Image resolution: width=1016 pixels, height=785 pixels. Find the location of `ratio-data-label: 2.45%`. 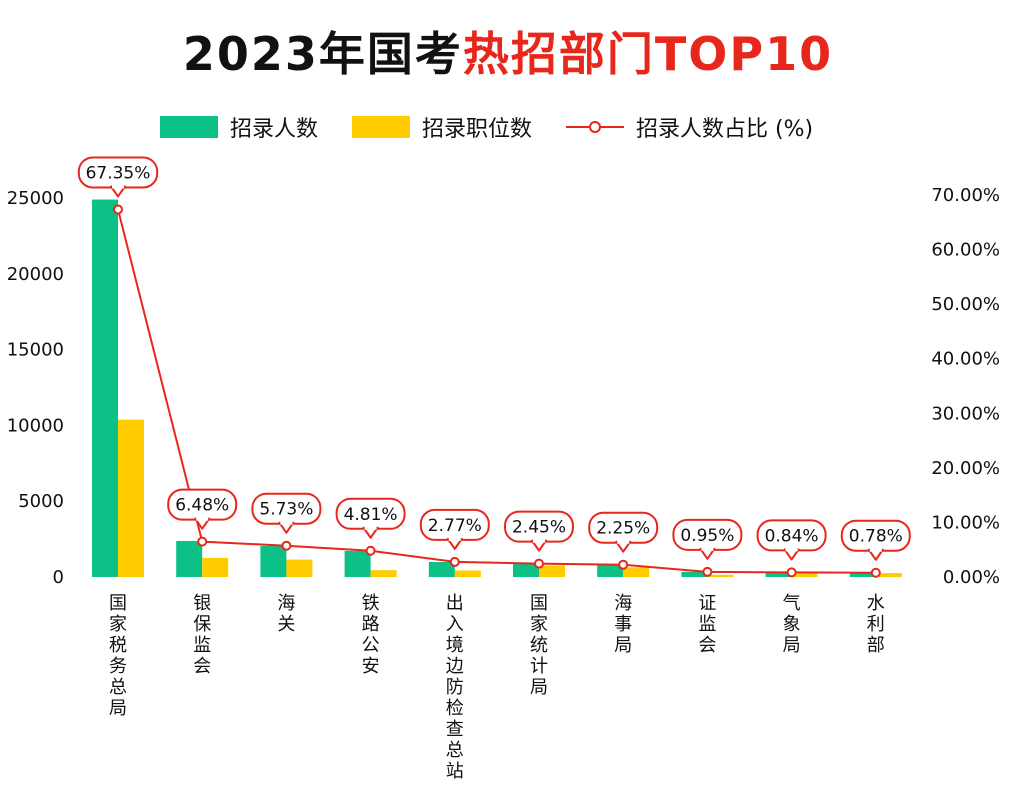

ratio-data-label: 2.45% is located at coordinates (539, 528).